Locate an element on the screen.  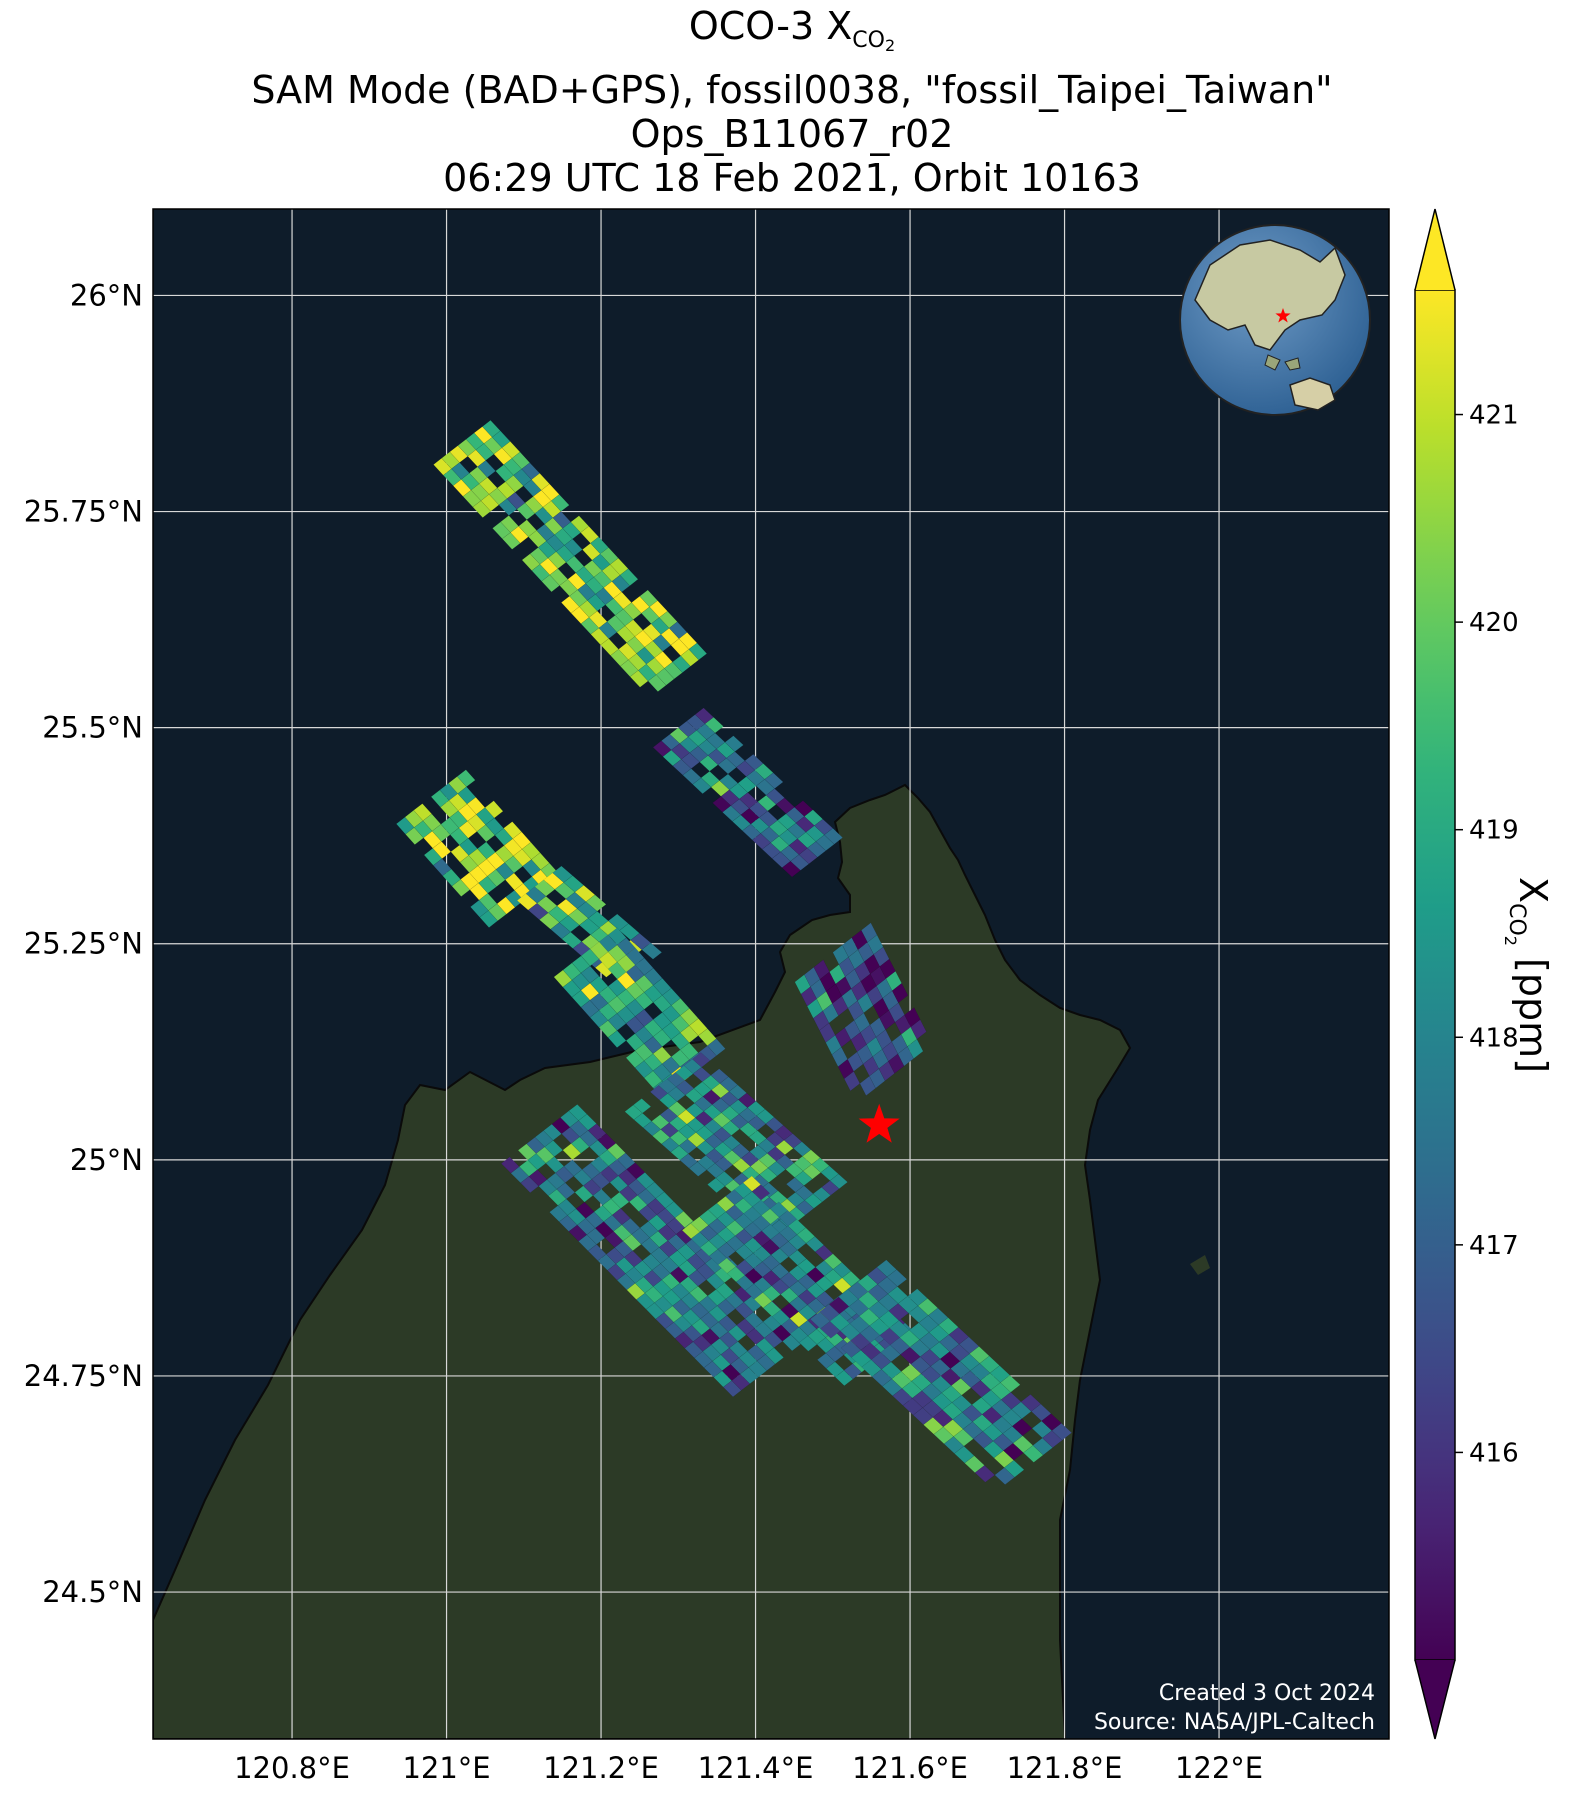
colorbar-extend-max is located at coordinates (1435, 249).